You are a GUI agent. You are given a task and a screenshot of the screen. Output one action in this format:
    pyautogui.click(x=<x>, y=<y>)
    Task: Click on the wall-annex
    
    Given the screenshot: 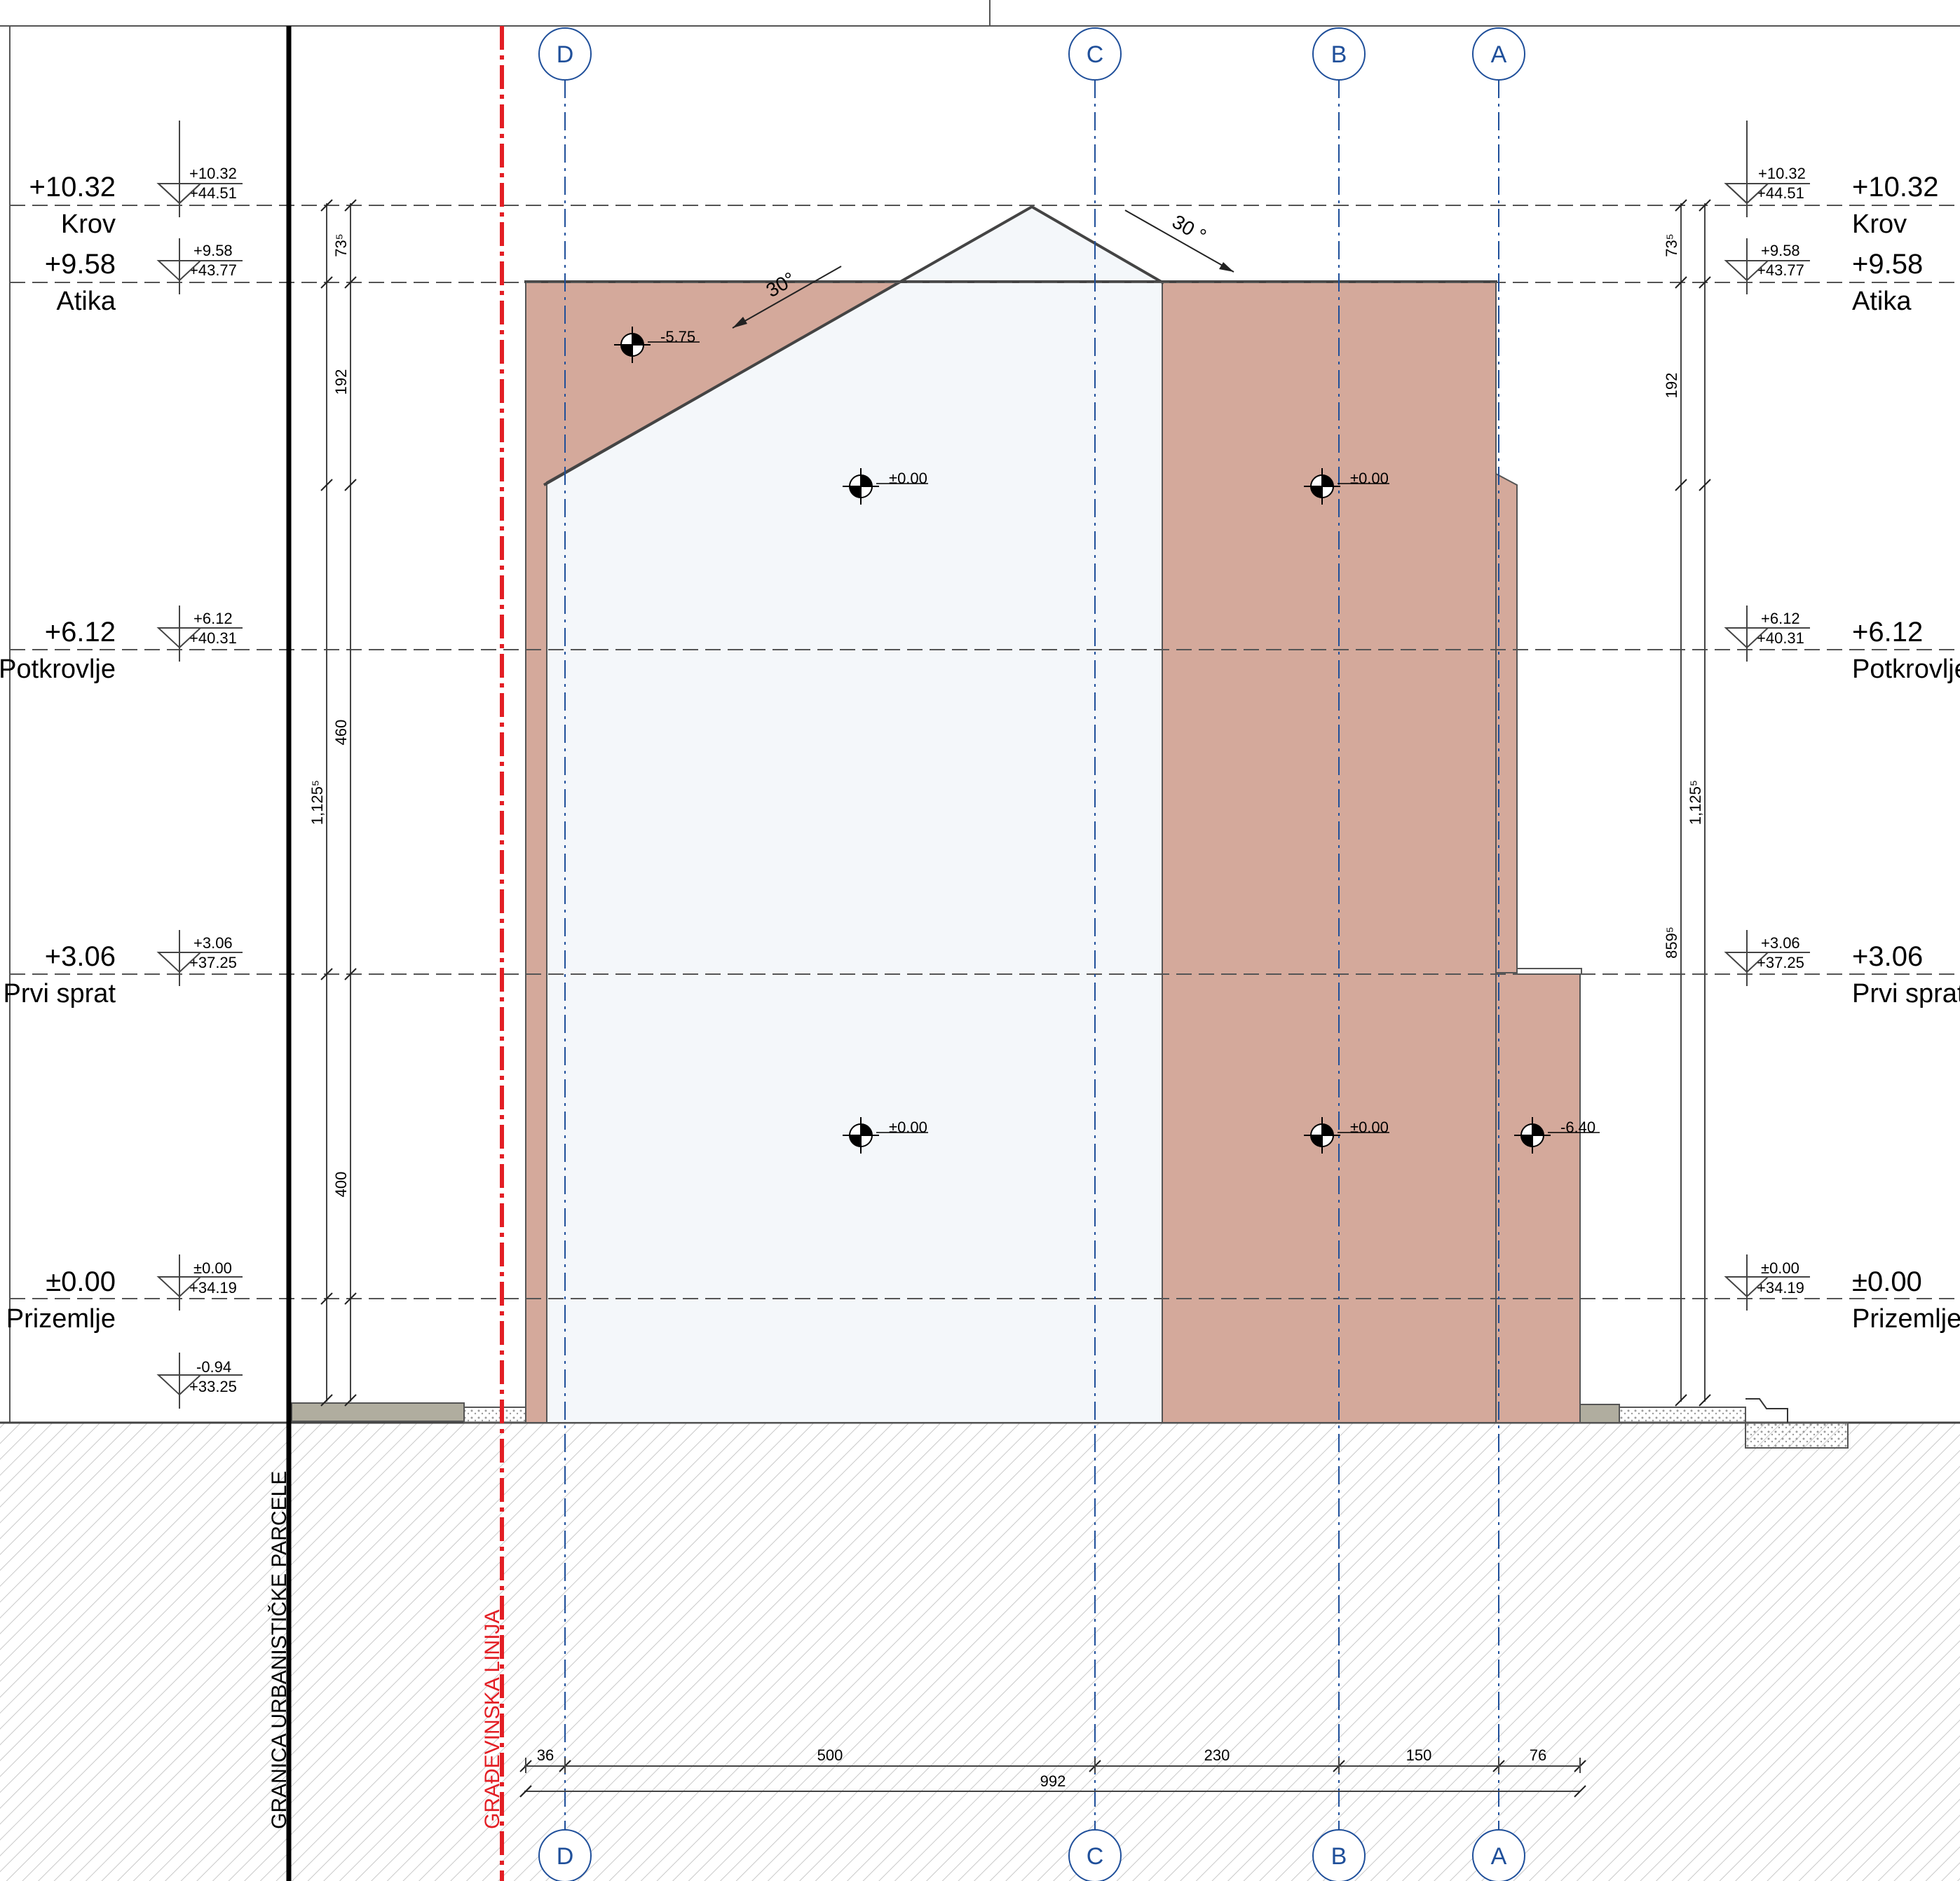 What is the action you would take?
    pyautogui.click(x=1538, y=1197)
    